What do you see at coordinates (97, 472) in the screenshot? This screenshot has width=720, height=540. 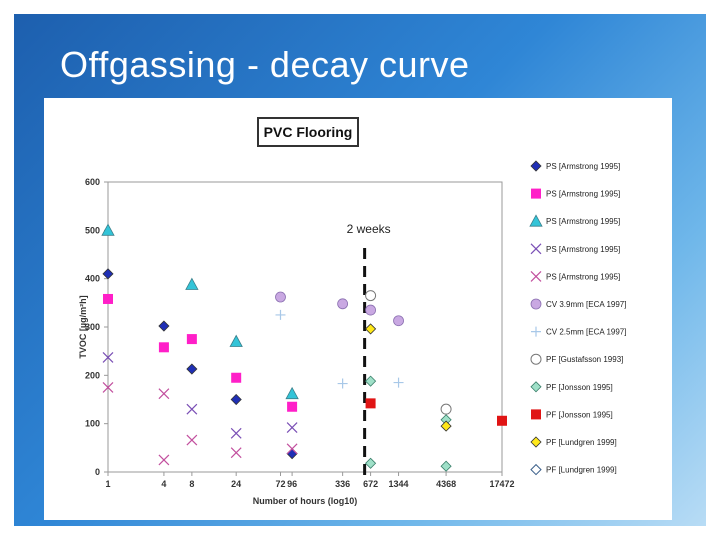 I see `y-tick-label: 0` at bounding box center [97, 472].